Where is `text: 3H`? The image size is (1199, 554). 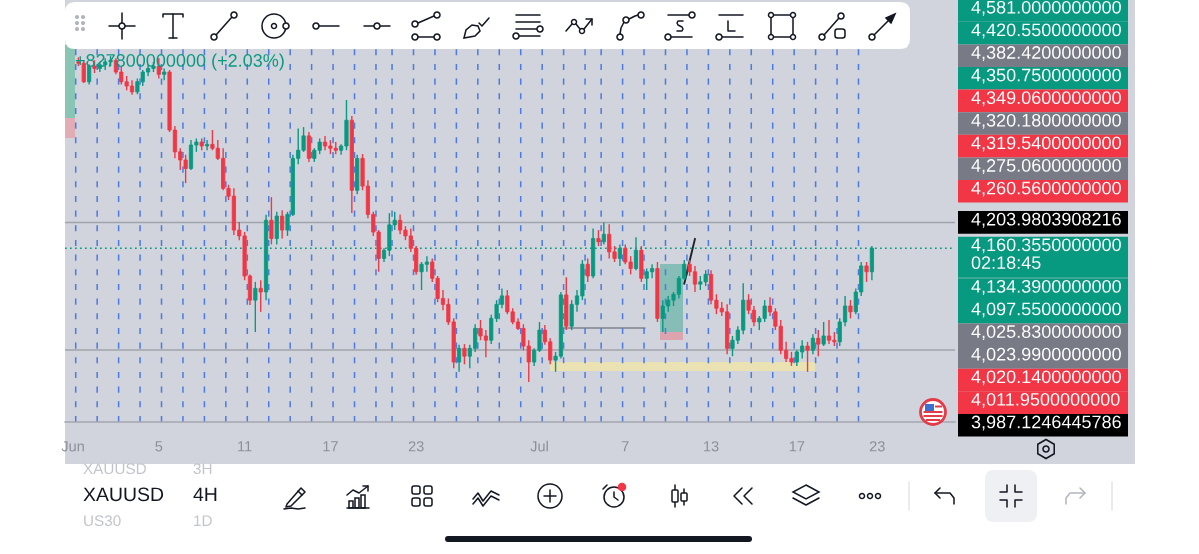
text: 3H is located at coordinates (202, 469).